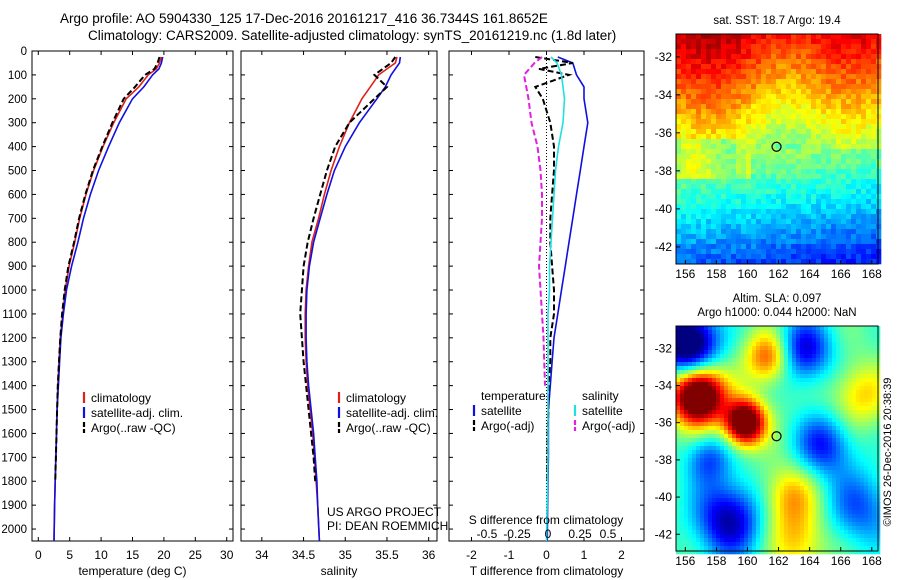  Describe the element at coordinates (137, 413) in the screenshot. I see `temperature-legend-label: satellite-adj. clim.` at that location.